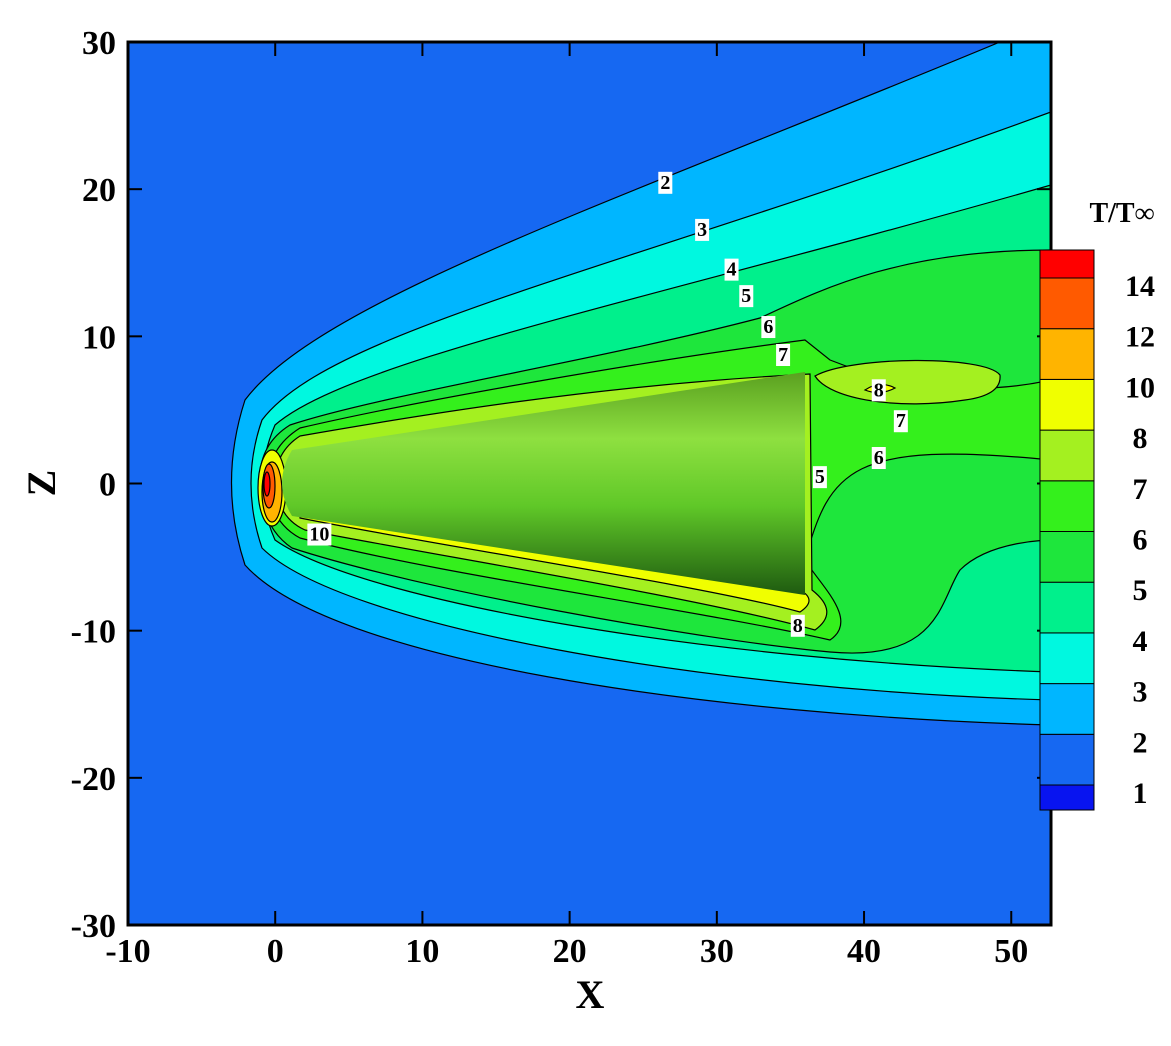  What do you see at coordinates (864, 951) in the screenshot?
I see `x-tick-label: 40` at bounding box center [864, 951].